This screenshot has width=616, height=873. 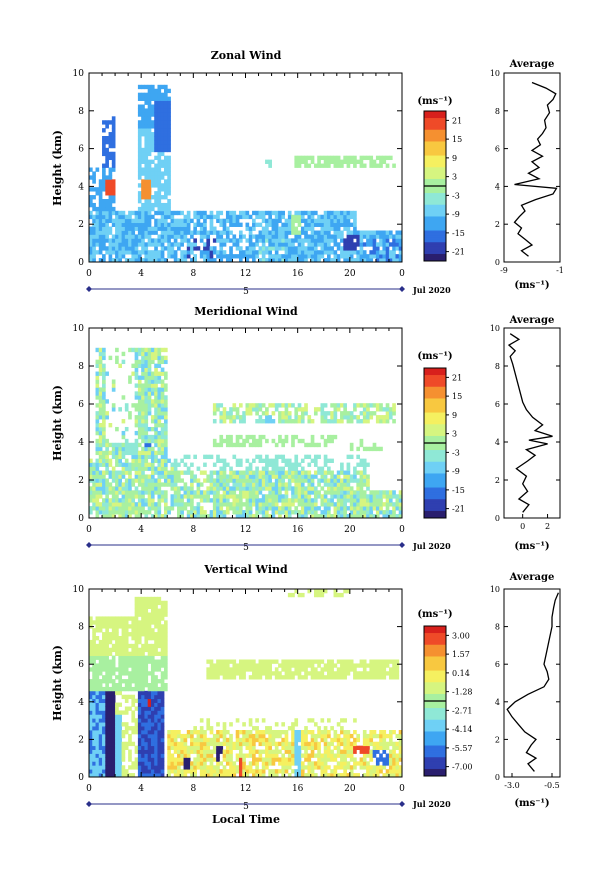 What do you see at coordinates (89, 289) in the screenshot?
I see `day-bar-end` at bounding box center [89, 289].